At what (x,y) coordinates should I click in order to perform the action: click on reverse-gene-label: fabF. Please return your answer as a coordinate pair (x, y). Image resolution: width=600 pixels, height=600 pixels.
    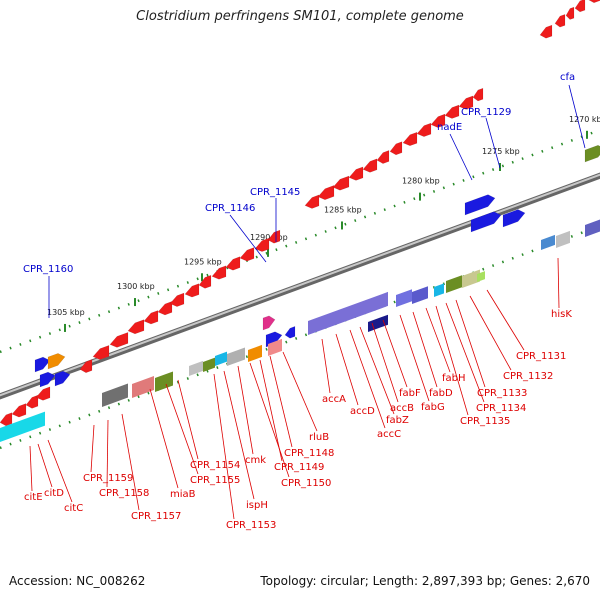
    Looking at the image, I should click on (410, 393).